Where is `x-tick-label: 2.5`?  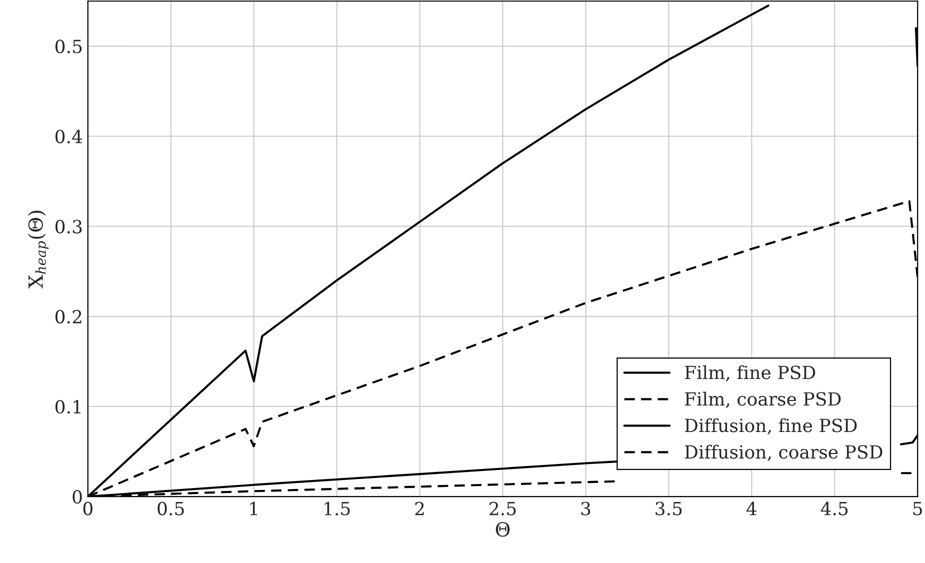 x-tick-label: 2.5 is located at coordinates (503, 509).